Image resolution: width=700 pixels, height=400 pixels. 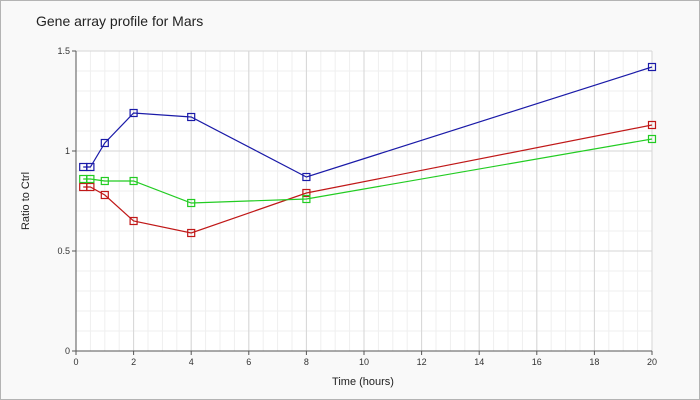 I want to click on x-tick-label: 14, so click(x=479, y=362).